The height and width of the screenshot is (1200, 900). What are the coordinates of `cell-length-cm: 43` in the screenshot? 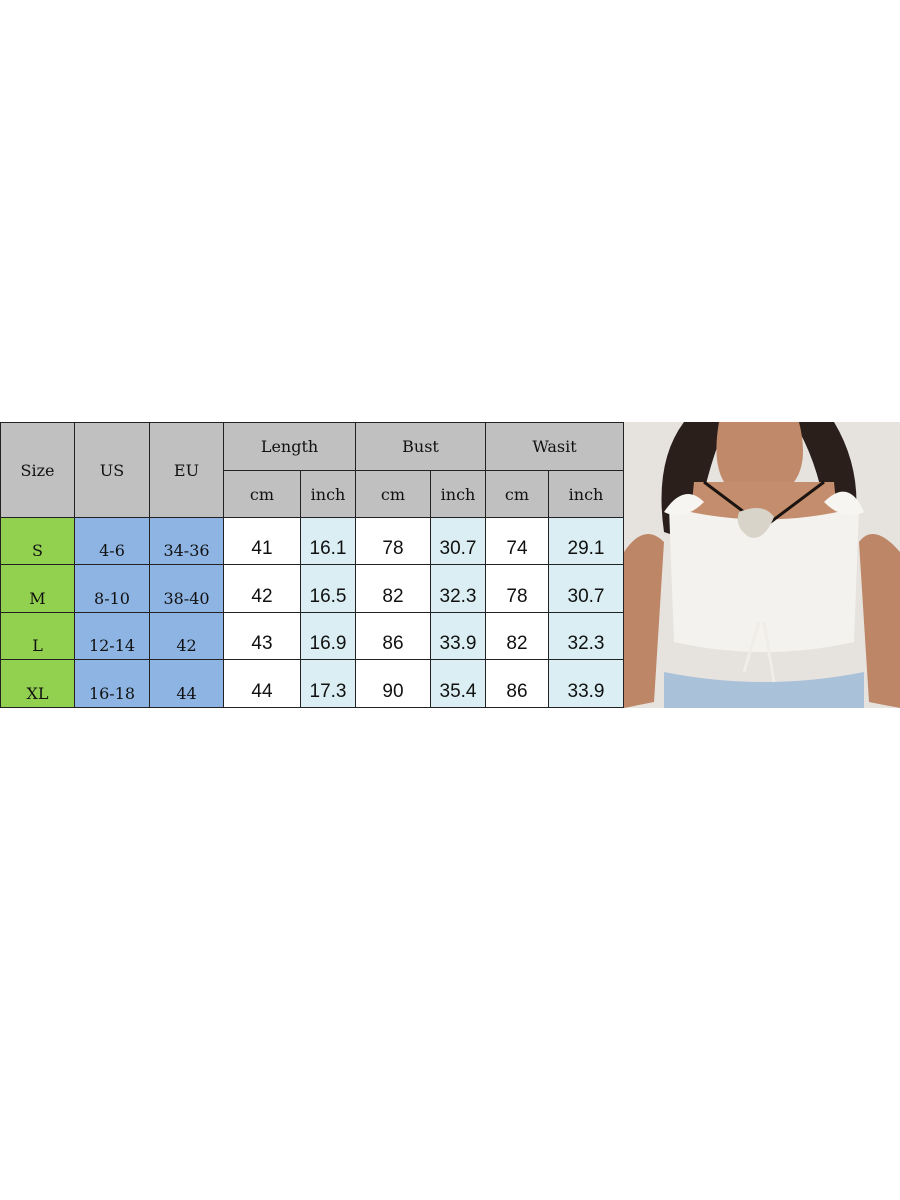 It's located at (262, 636).